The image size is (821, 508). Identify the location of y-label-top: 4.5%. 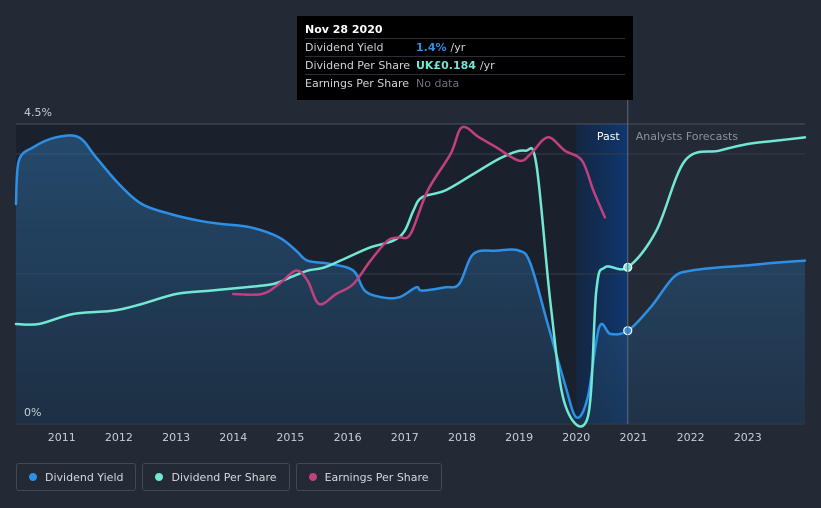
(38, 112).